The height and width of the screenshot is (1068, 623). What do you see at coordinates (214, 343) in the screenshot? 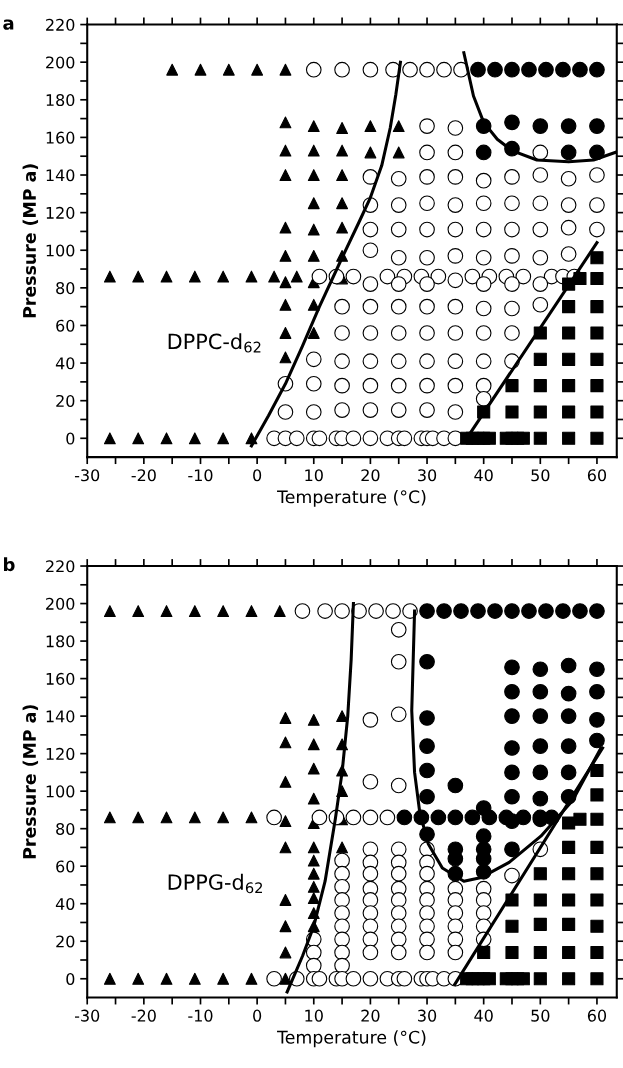
I see `annotation: DPPC-d$_{62}$` at bounding box center [214, 343].